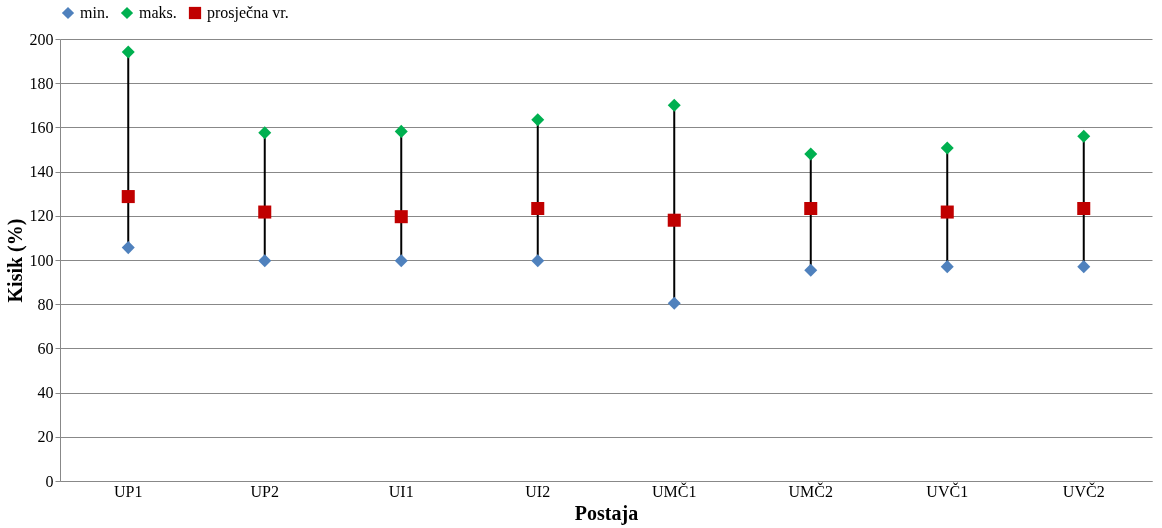 This screenshot has width=1162, height=528. What do you see at coordinates (158, 12) in the screenshot?
I see `legend-label: maks.` at bounding box center [158, 12].